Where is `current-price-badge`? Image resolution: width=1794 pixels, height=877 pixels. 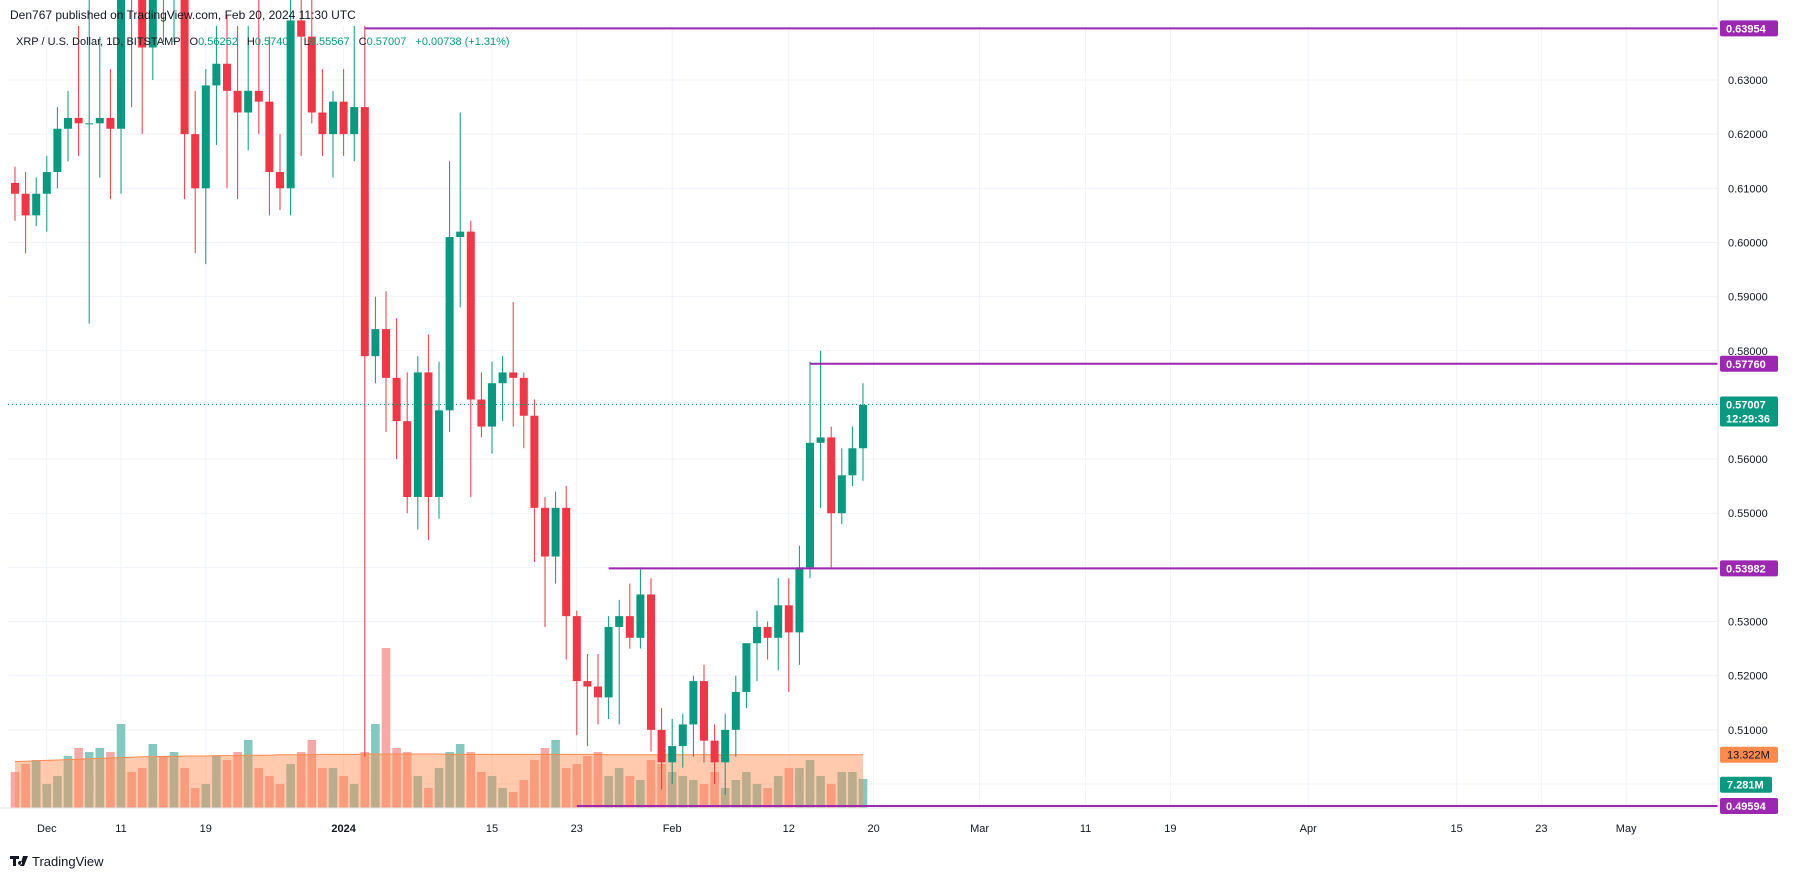 current-price-badge is located at coordinates (1749, 411).